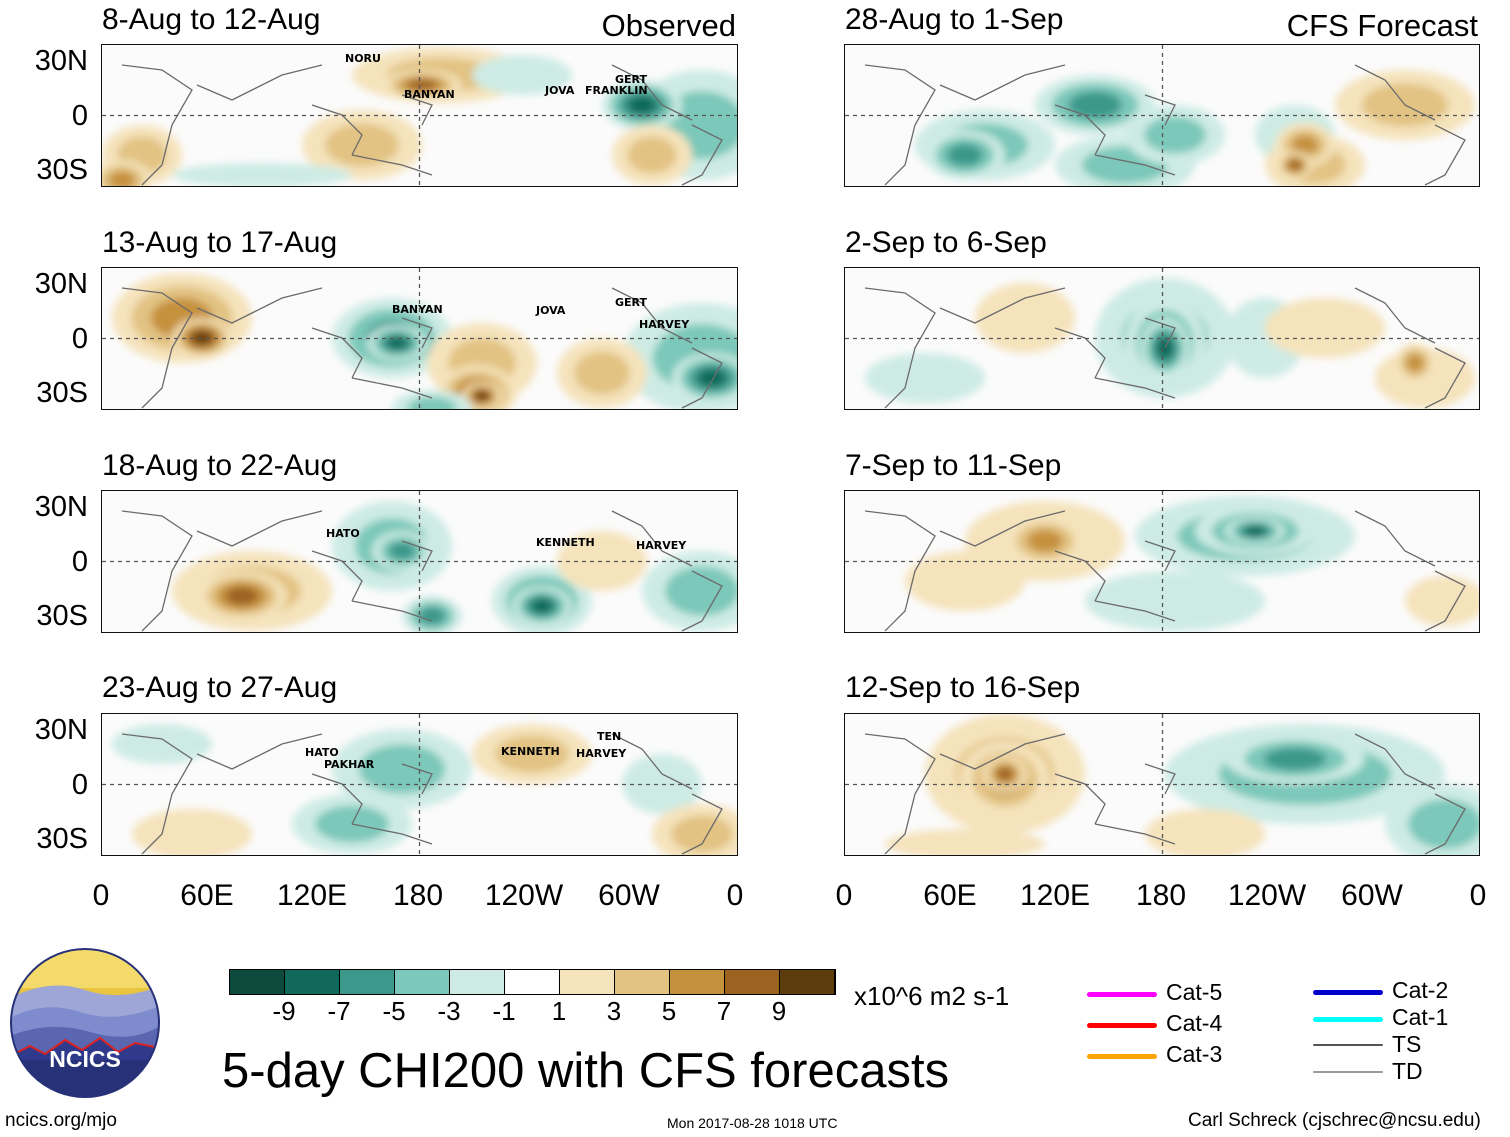 The image size is (1510, 1137). What do you see at coordinates (669, 1011) in the screenshot?
I see `colorbar-tick-label: 5` at bounding box center [669, 1011].